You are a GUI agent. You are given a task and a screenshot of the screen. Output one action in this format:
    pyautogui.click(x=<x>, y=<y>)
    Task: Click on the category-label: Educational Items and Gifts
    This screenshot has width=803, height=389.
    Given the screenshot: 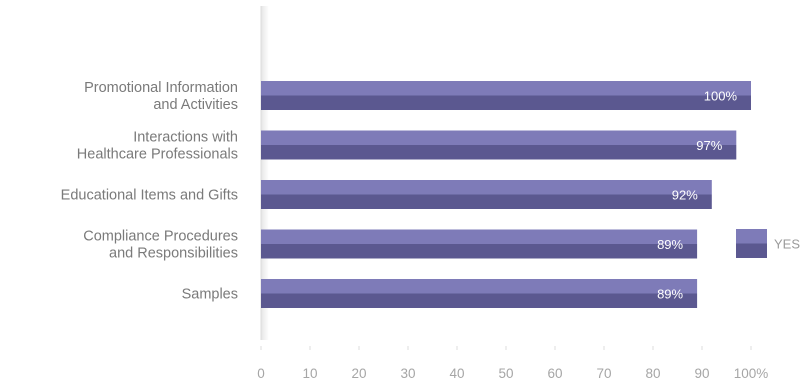 What is the action you would take?
    pyautogui.click(x=149, y=196)
    